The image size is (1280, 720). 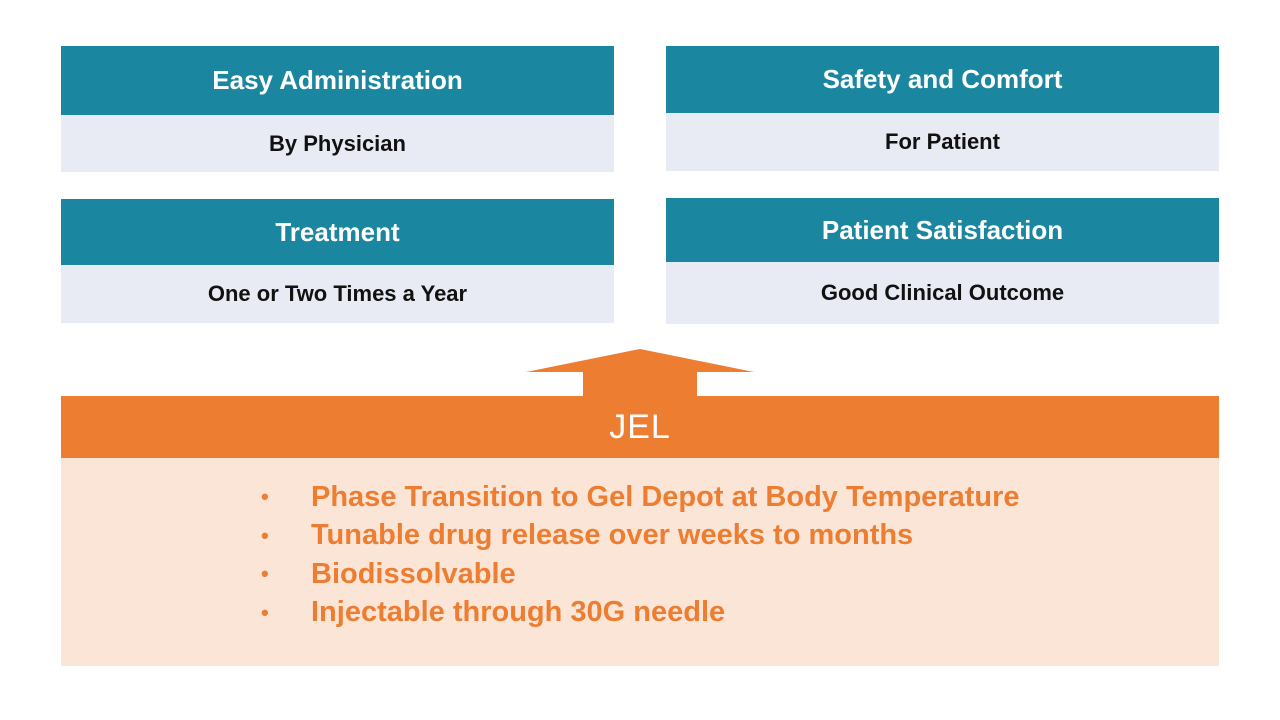 What do you see at coordinates (942, 79) in the screenshot?
I see `card-title: Safety and Comfort` at bounding box center [942, 79].